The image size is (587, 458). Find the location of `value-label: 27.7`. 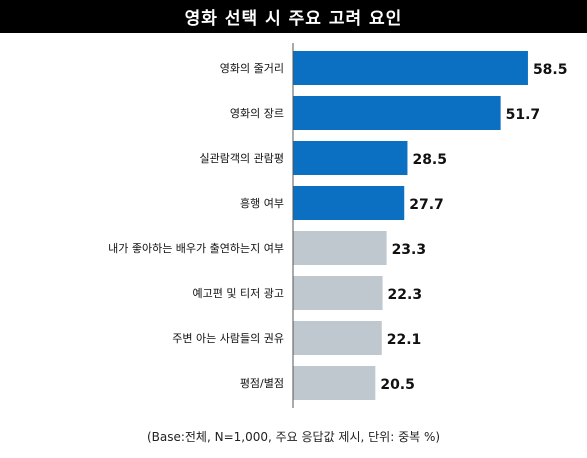

value-label: 27.7 is located at coordinates (426, 205).